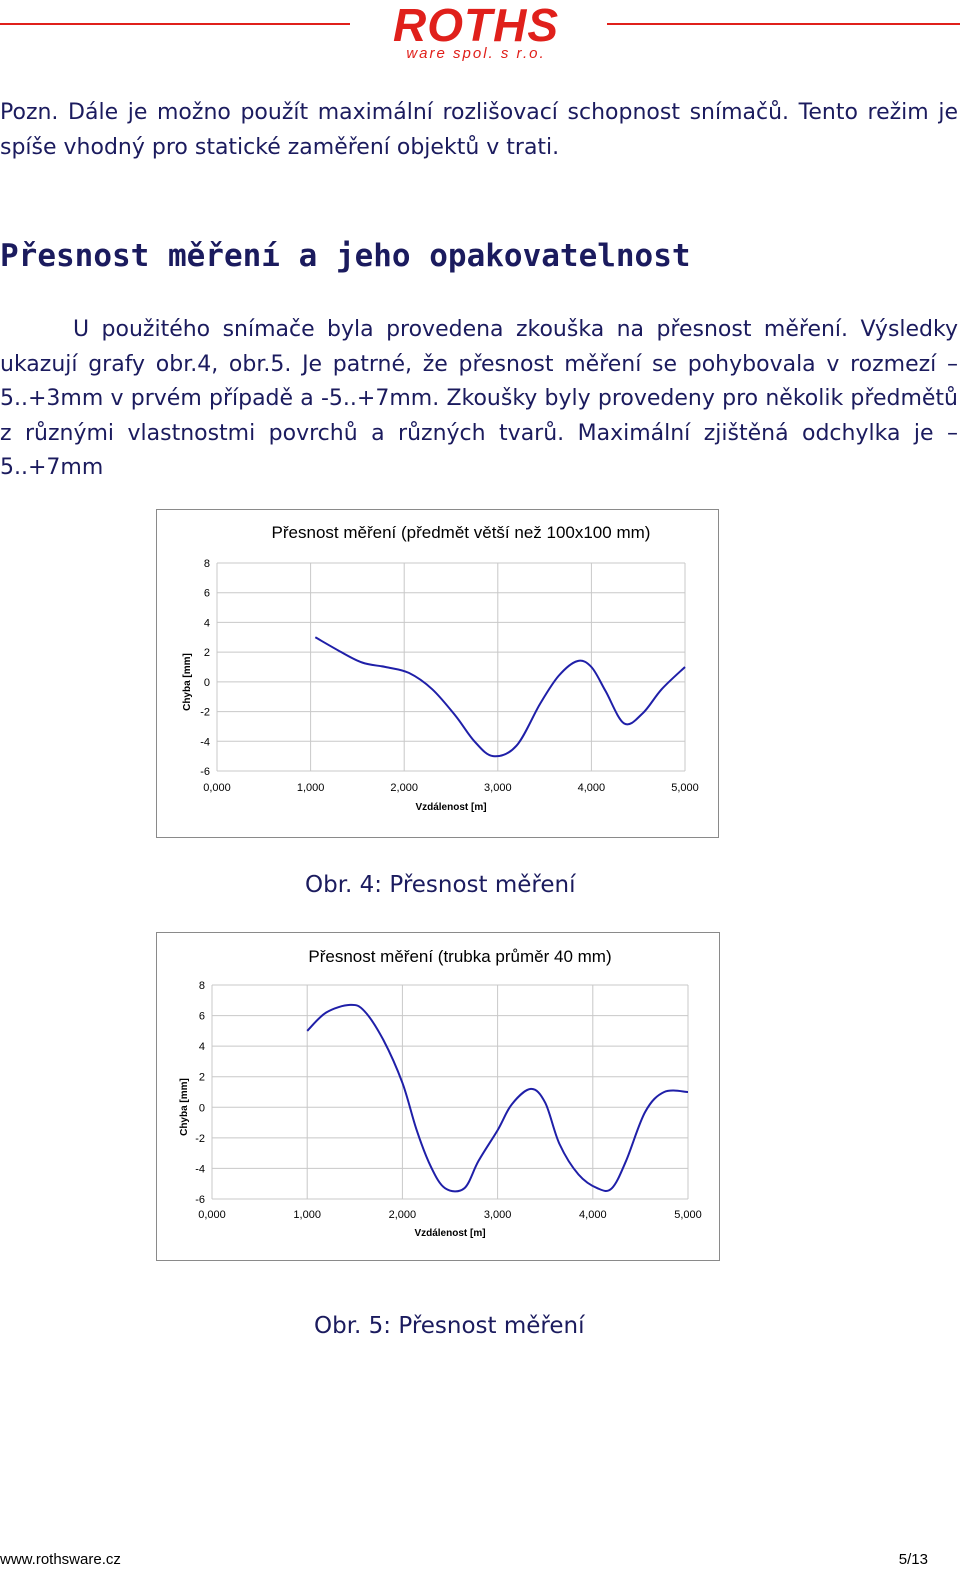 The image size is (960, 1573). What do you see at coordinates (476, 25) in the screenshot?
I see `logo-wordmark: ROTHS` at bounding box center [476, 25].